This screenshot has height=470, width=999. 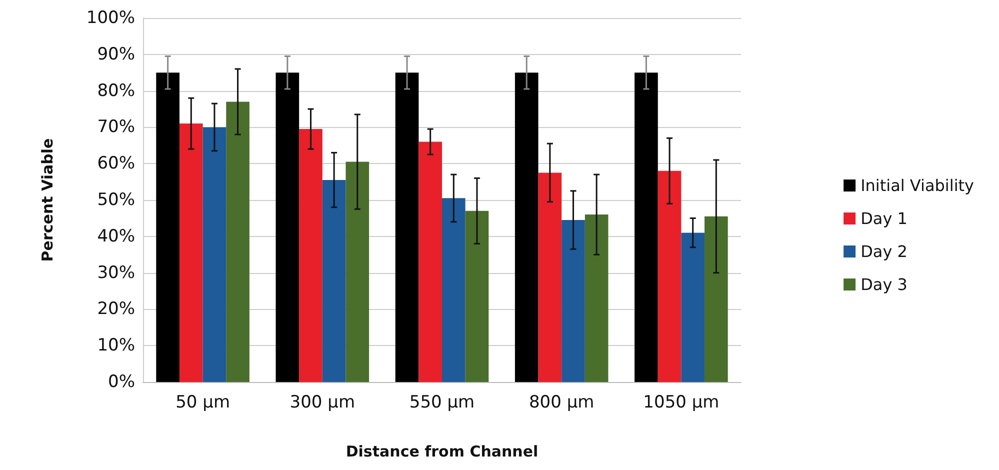 What do you see at coordinates (884, 251) in the screenshot?
I see `legend-label: Day 2` at bounding box center [884, 251].